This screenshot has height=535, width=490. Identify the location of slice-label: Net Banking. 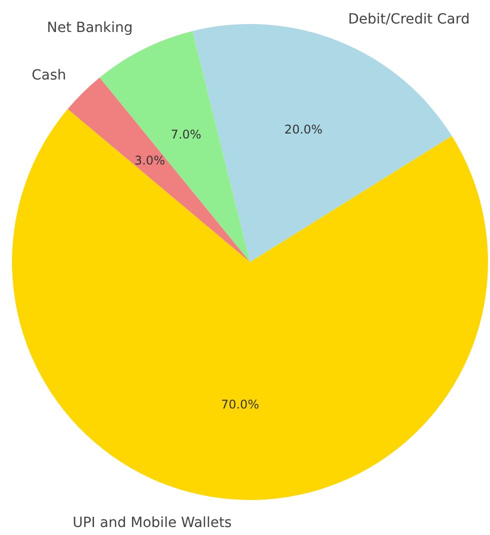
(89, 28).